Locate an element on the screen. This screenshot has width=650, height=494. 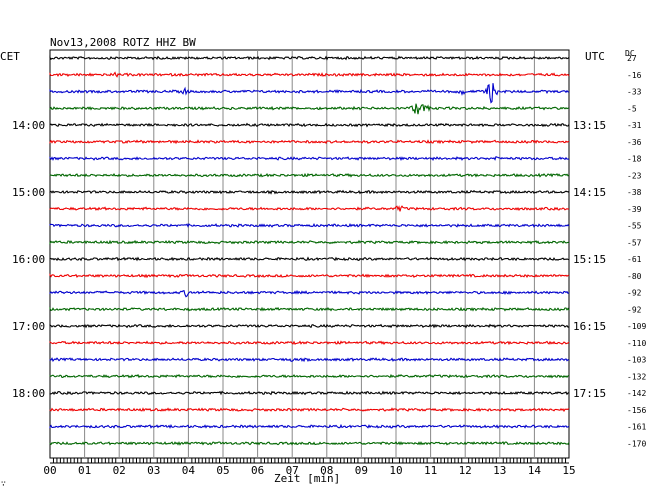
cet-hour-label: 16:00 is located at coordinates (28, 259).